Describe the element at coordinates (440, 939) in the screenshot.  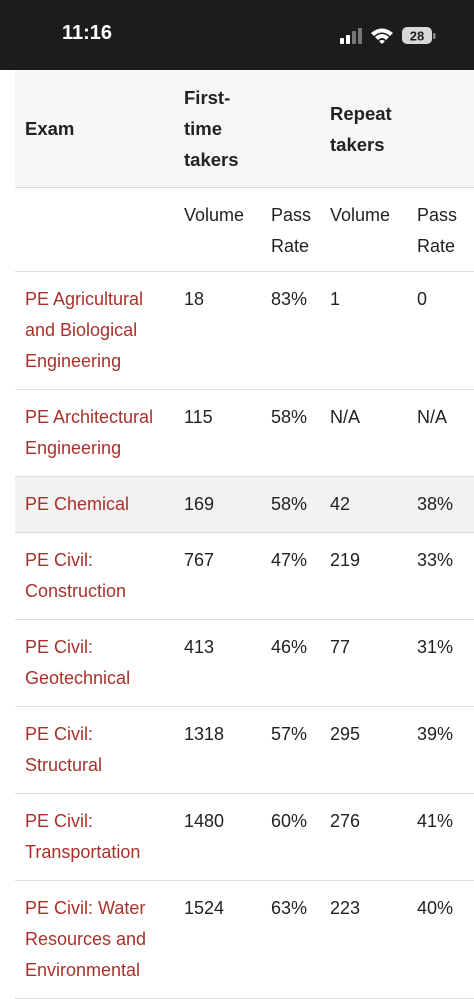
I see `table-cell: 40%` at that location.